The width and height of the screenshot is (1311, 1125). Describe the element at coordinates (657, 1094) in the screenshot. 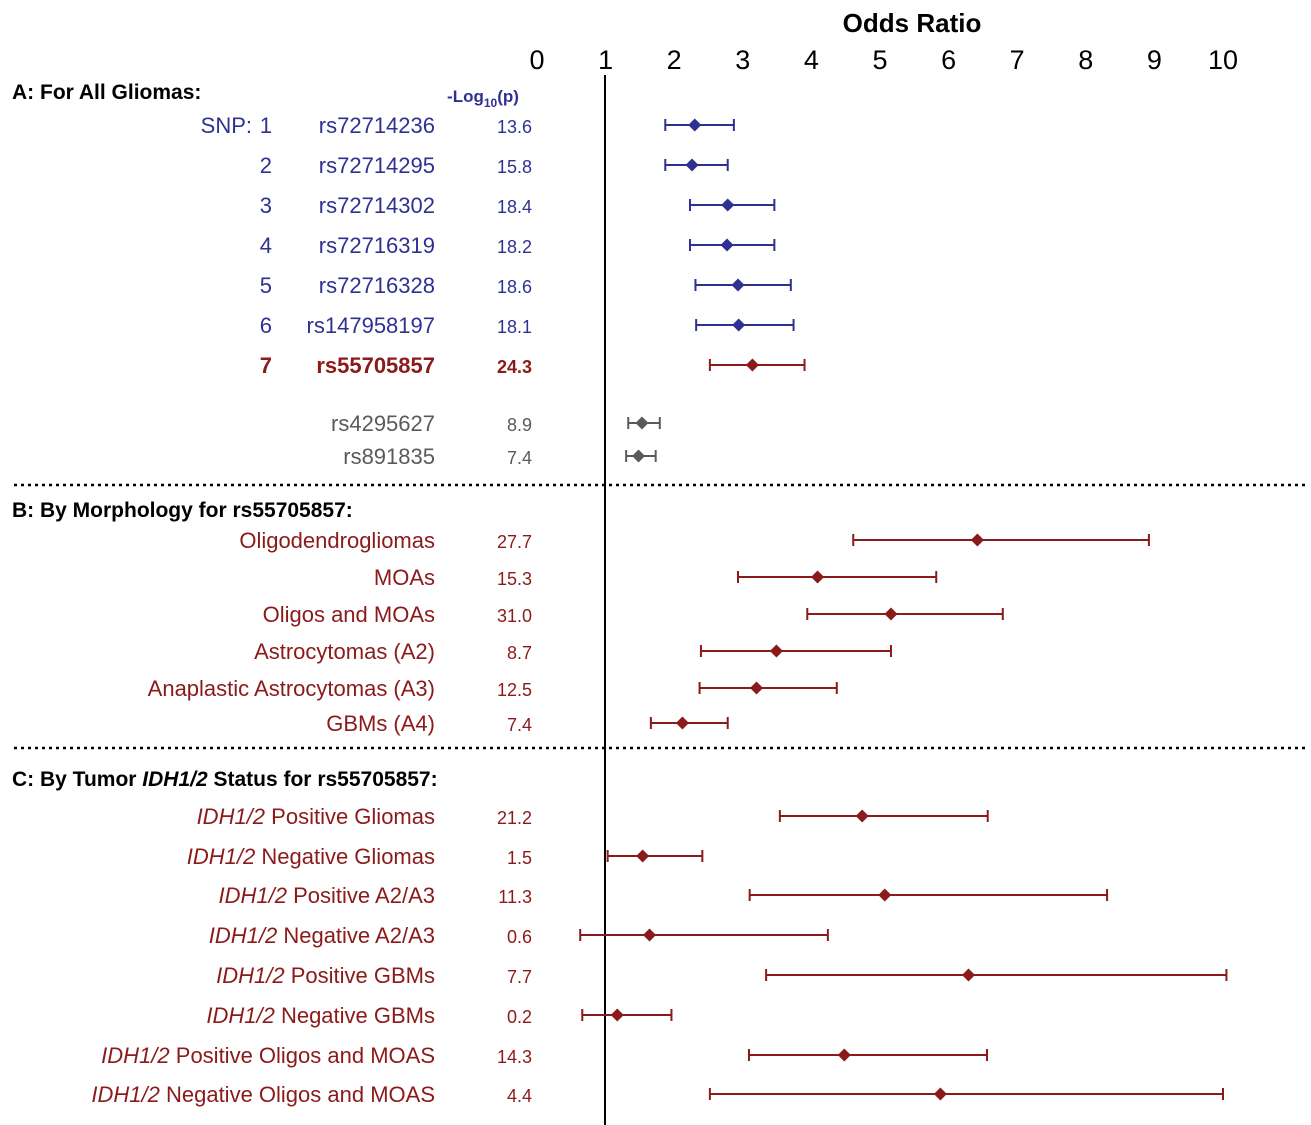

I see `forest-row: IDH1/2 Negative Oligos and MOAS 4.4` at that location.